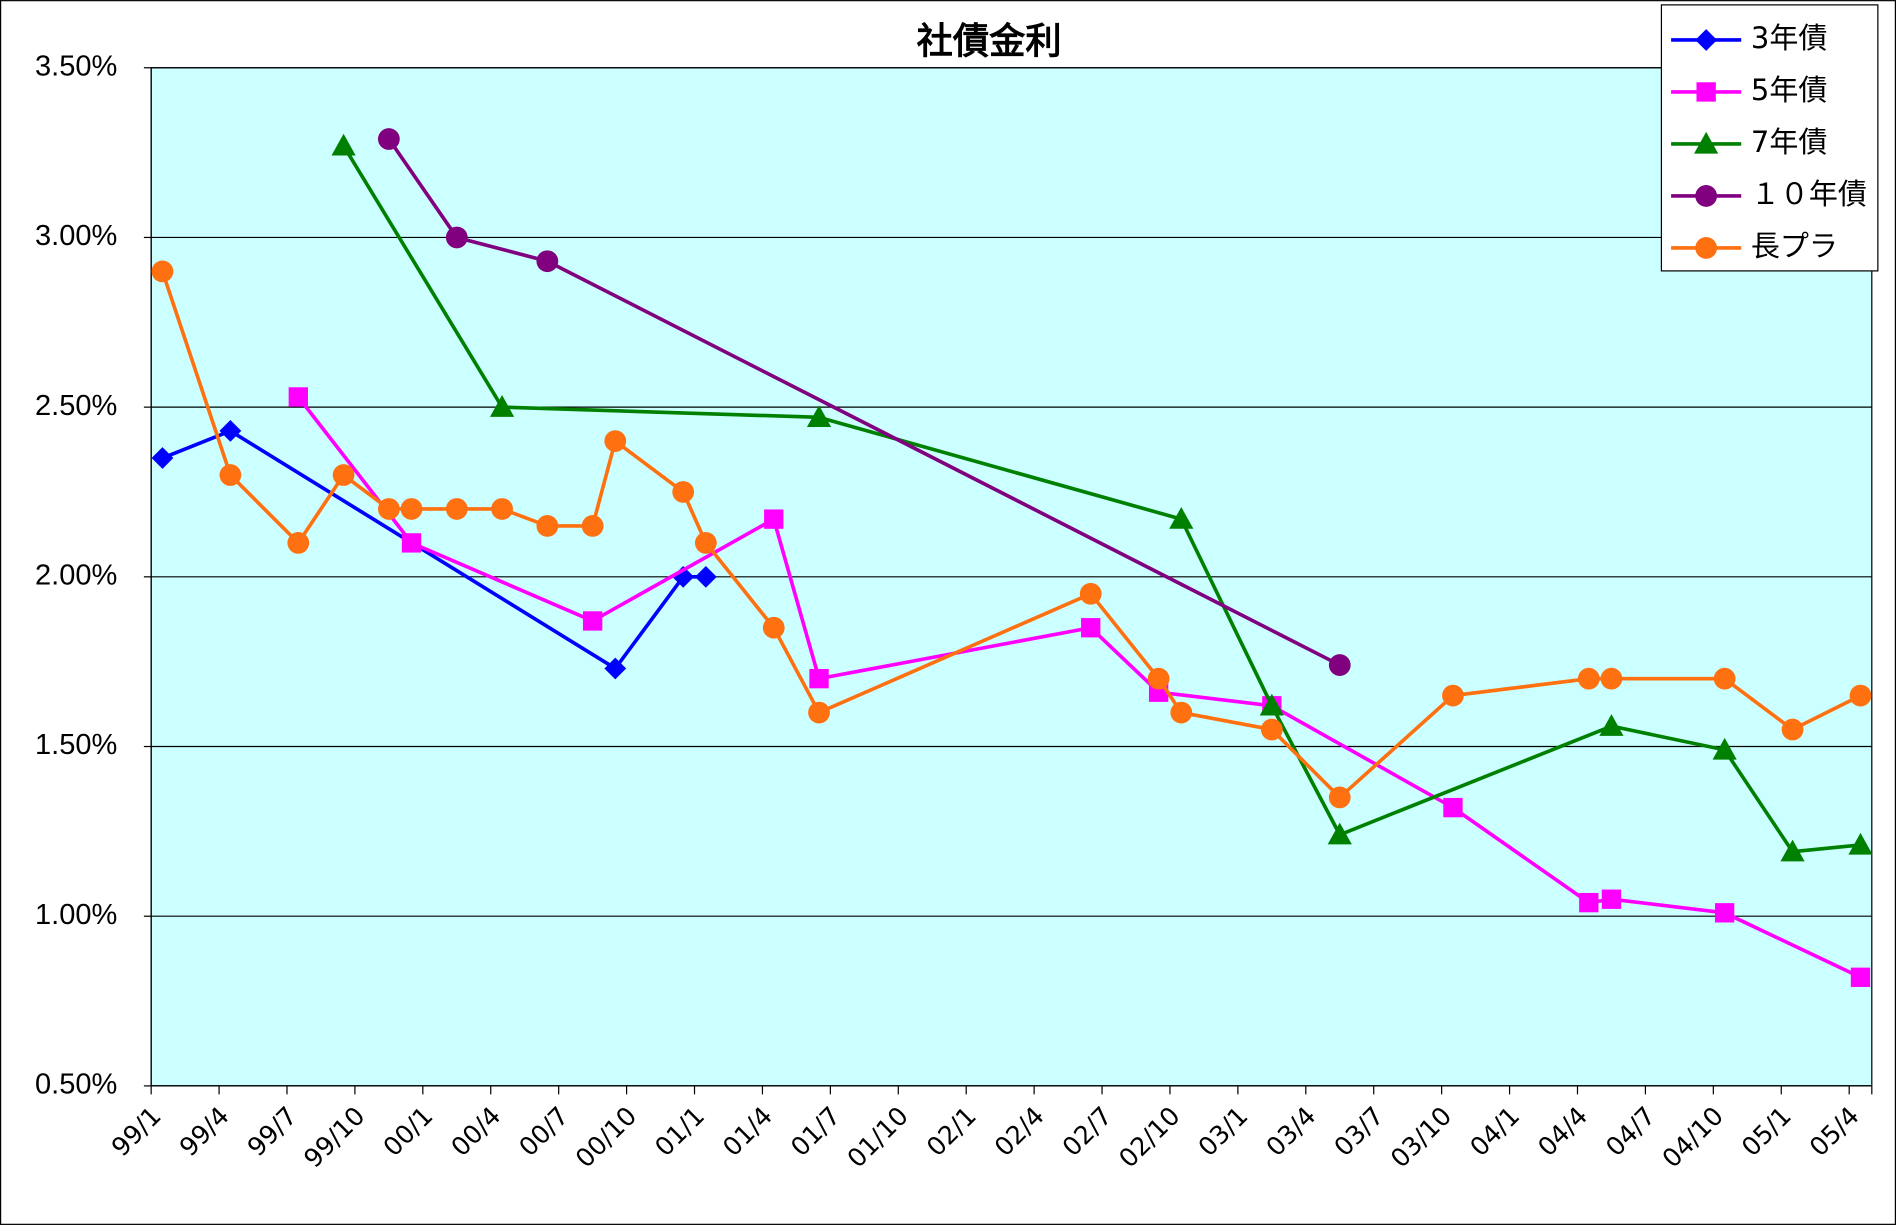 The image size is (1896, 1225). I want to click on y-tick-label: 3.00%, so click(76, 236).